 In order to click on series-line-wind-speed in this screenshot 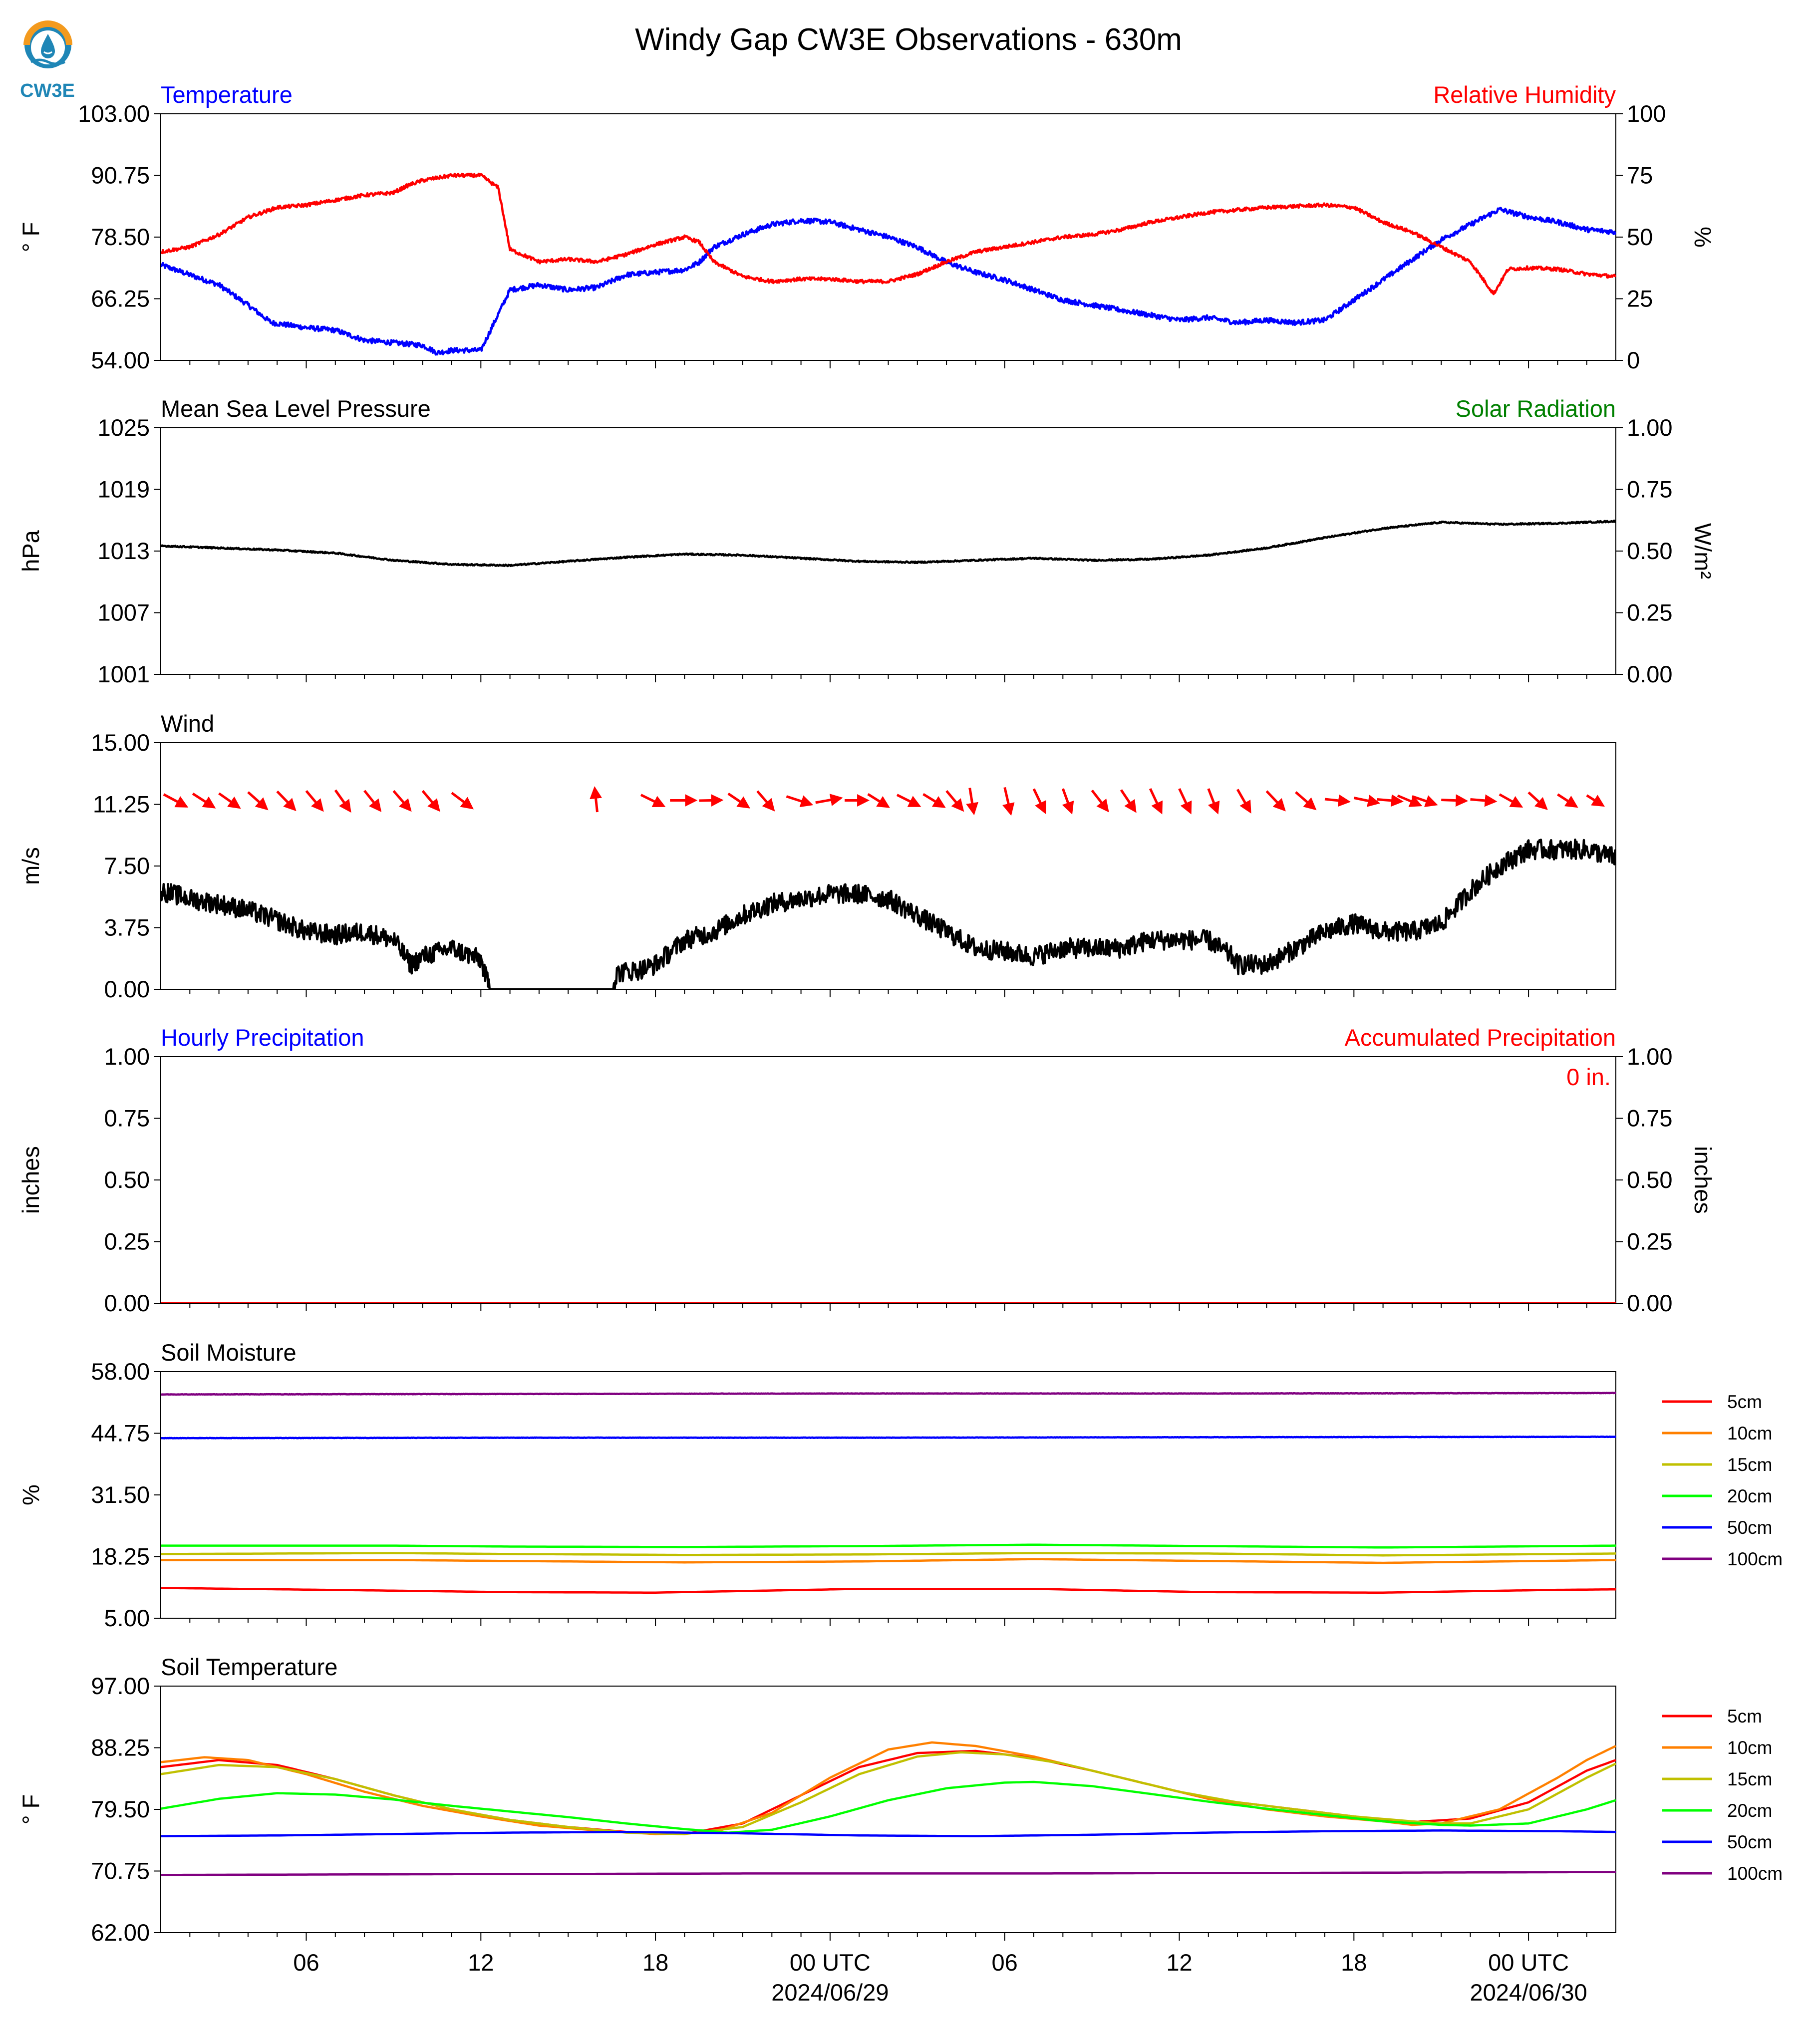, I will do `click(888, 914)`.